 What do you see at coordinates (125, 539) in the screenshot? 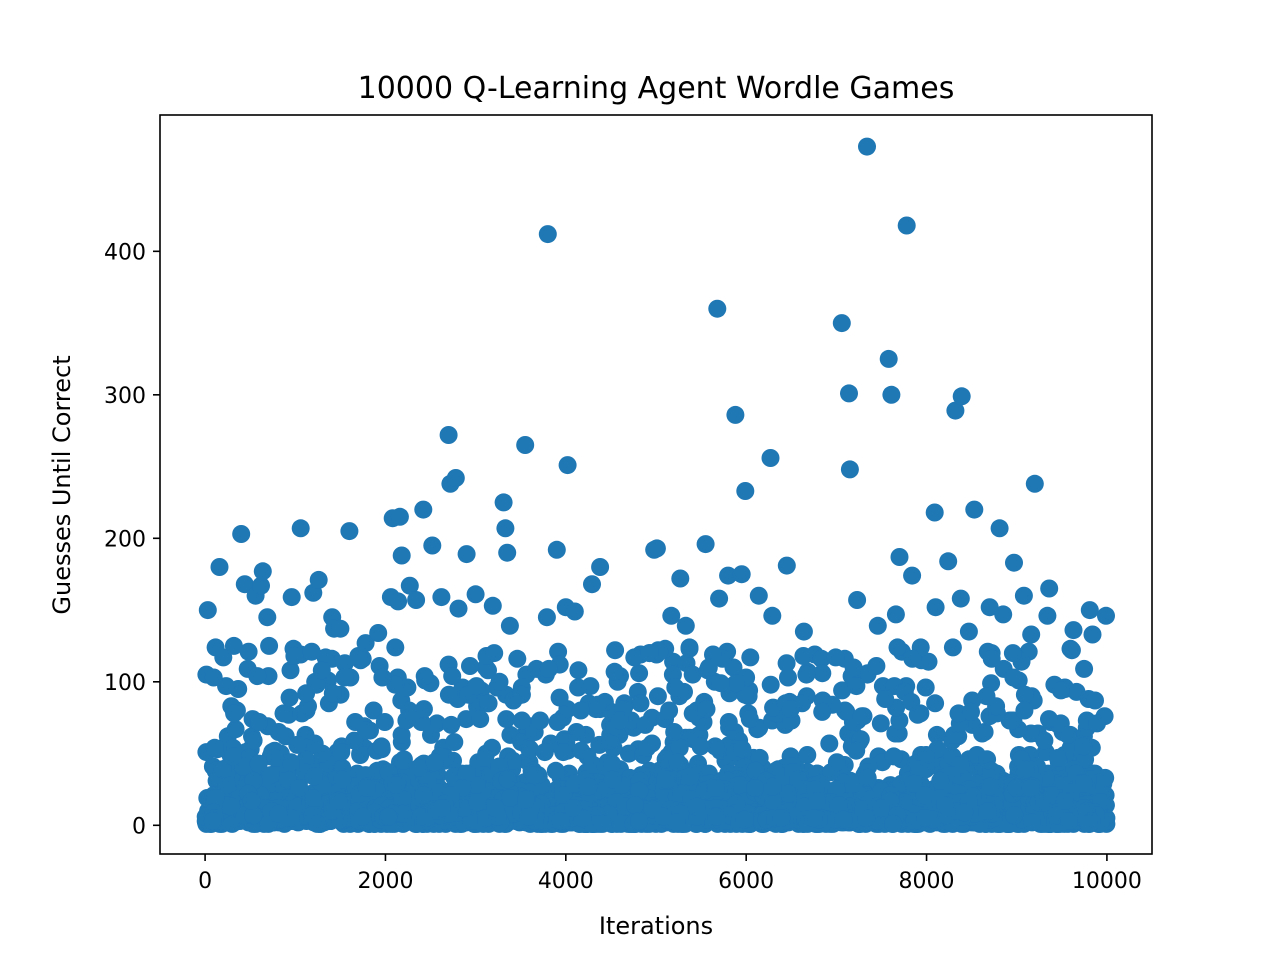
I see `y-tick-label: 200` at bounding box center [125, 539].